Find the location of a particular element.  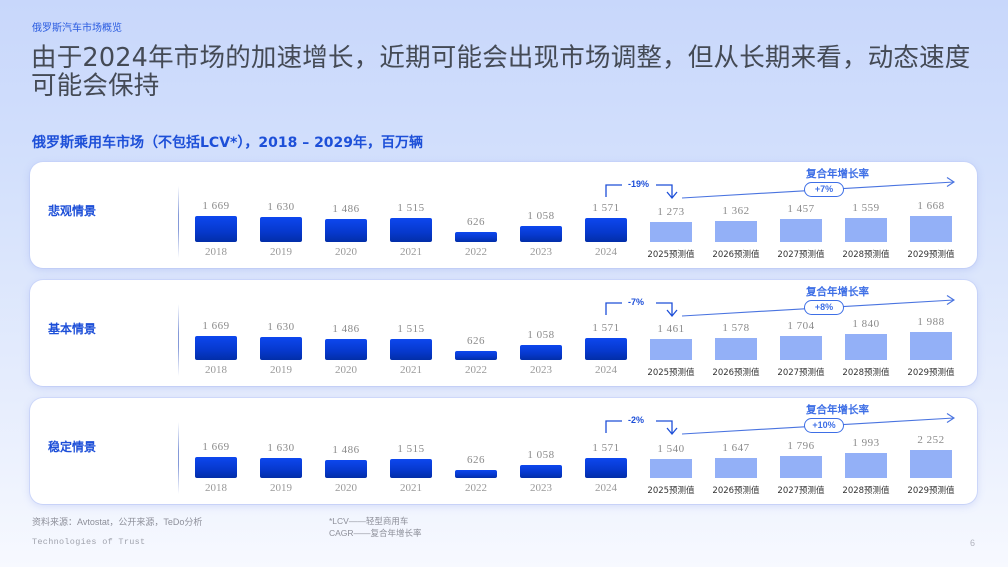

cagr-badge: +8% is located at coordinates (824, 307).